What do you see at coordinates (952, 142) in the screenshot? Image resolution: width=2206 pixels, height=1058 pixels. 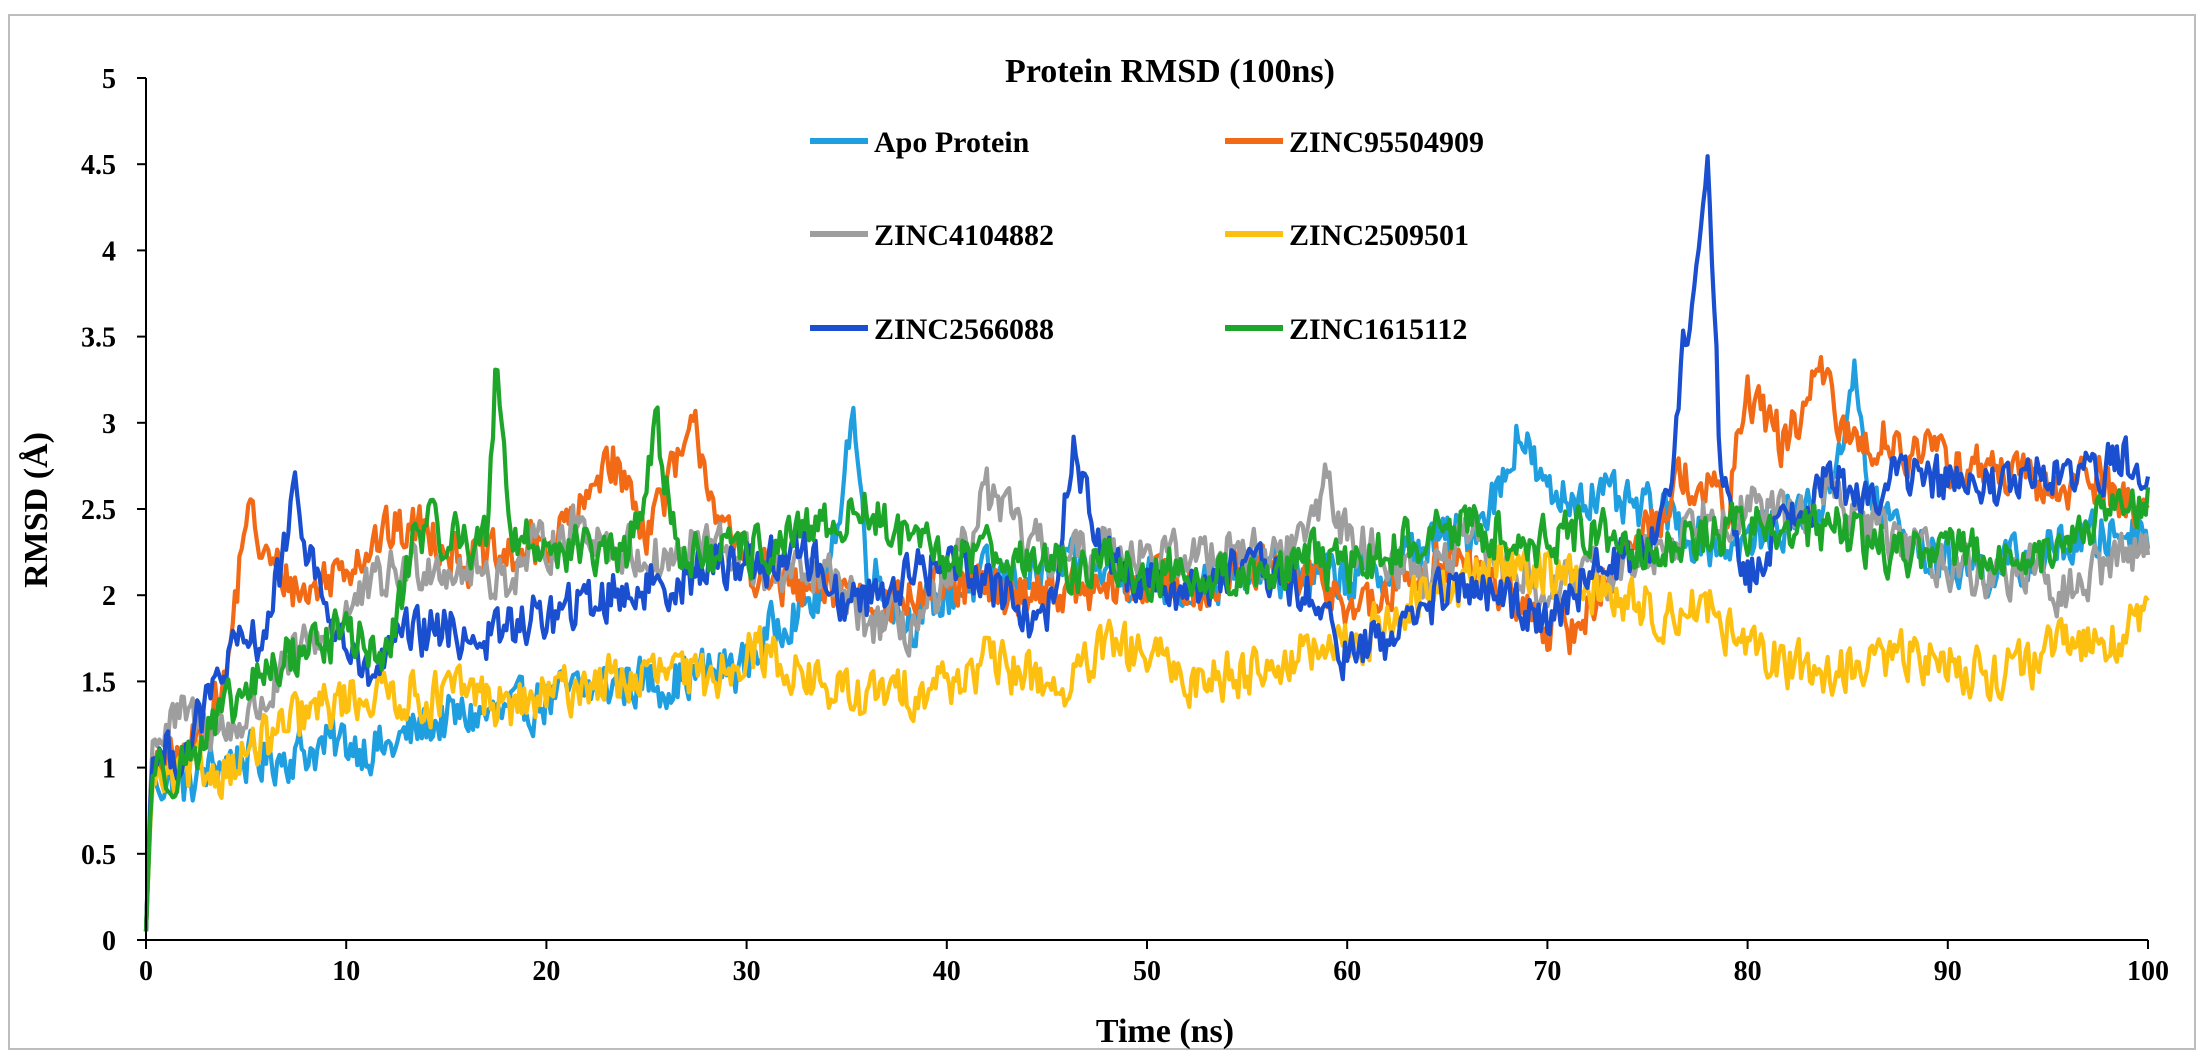 I see `legend-label: Apo Protein` at bounding box center [952, 142].